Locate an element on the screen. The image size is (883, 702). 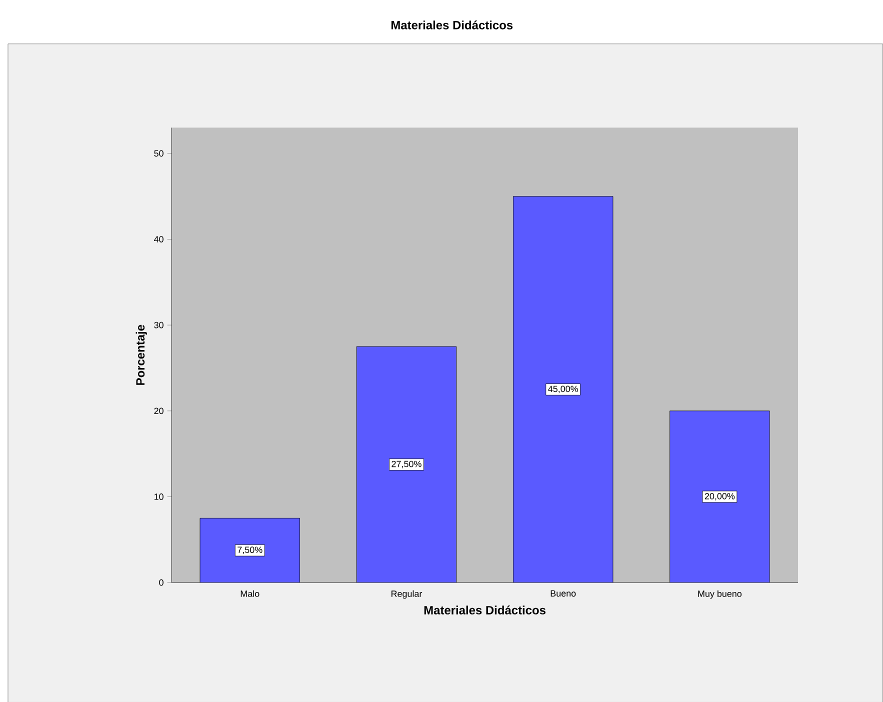
data-label: 7,50% is located at coordinates (250, 550).